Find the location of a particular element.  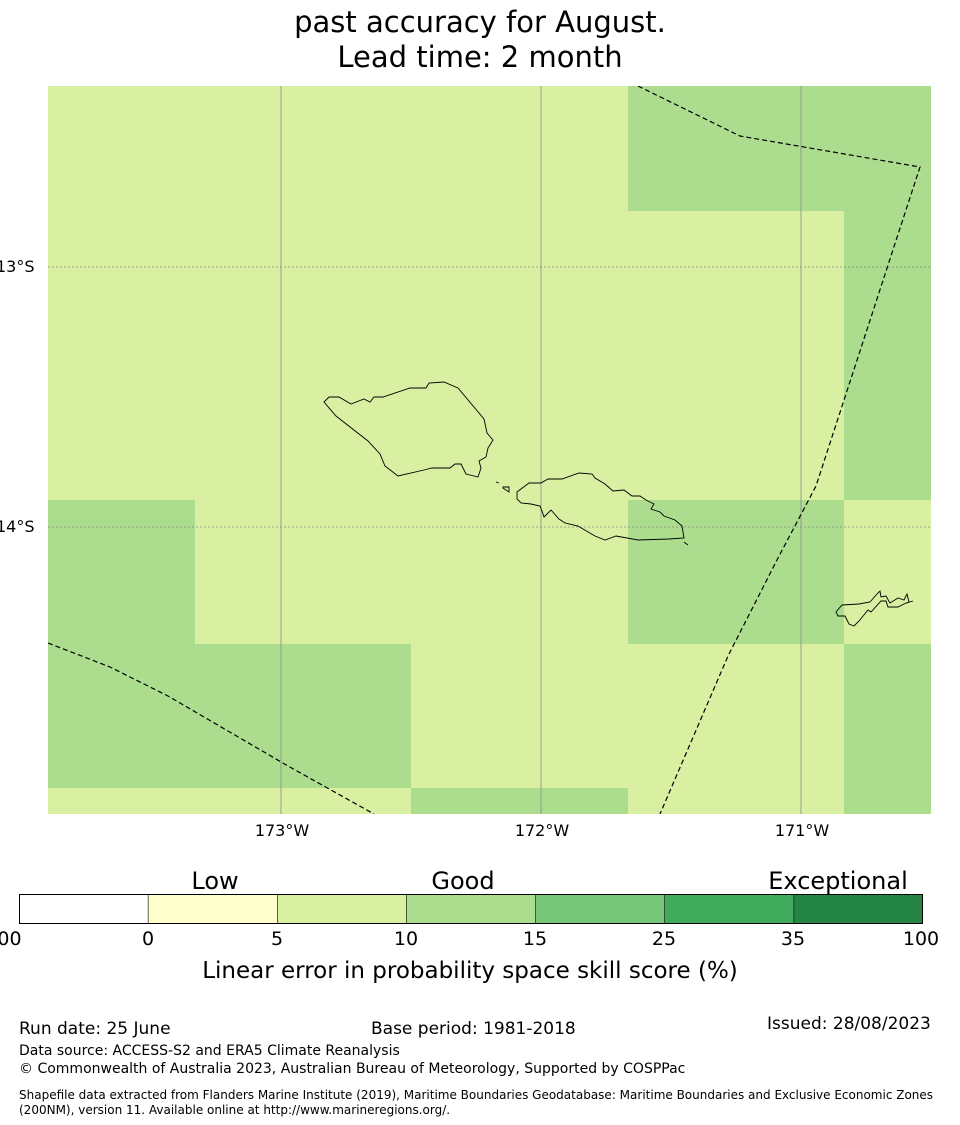

lon-label-171w: 171°W is located at coordinates (802, 830).